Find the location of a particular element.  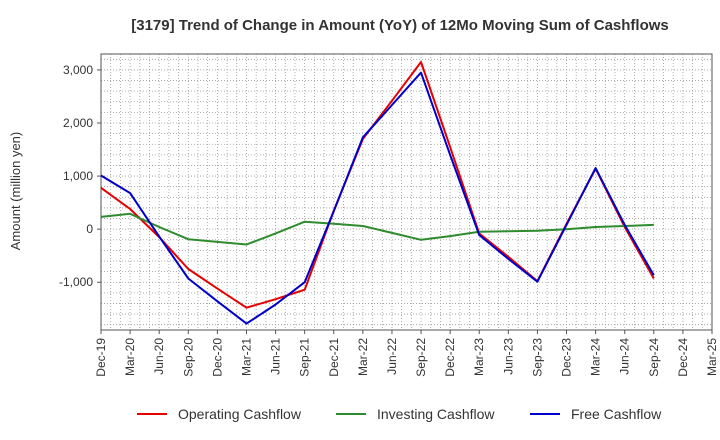

y-axis: -1,000 0 1,000 2,000 3,000 is located at coordinates (80, 176).